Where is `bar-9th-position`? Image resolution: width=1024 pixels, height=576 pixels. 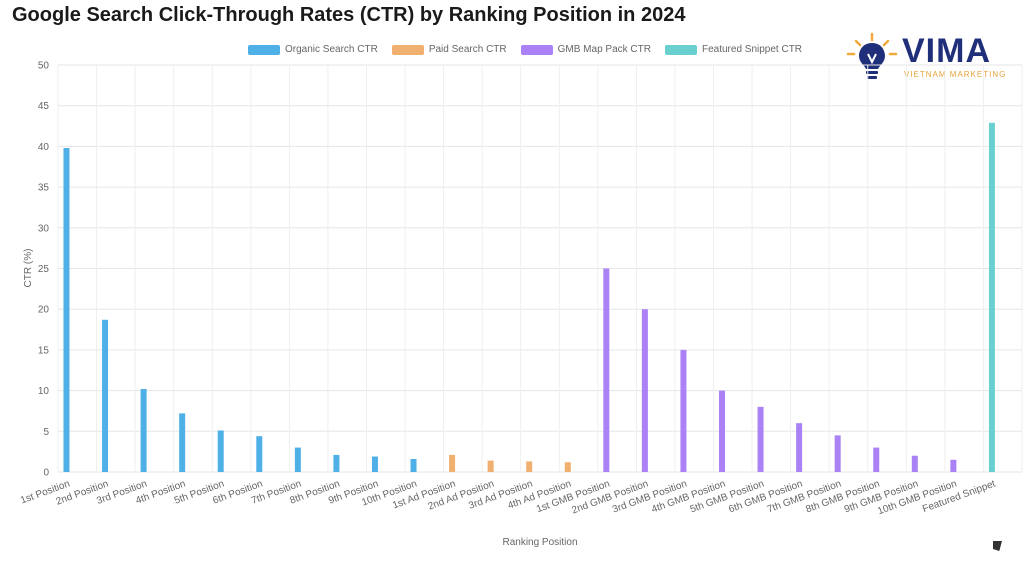
bar-9th-position is located at coordinates (374, 464).